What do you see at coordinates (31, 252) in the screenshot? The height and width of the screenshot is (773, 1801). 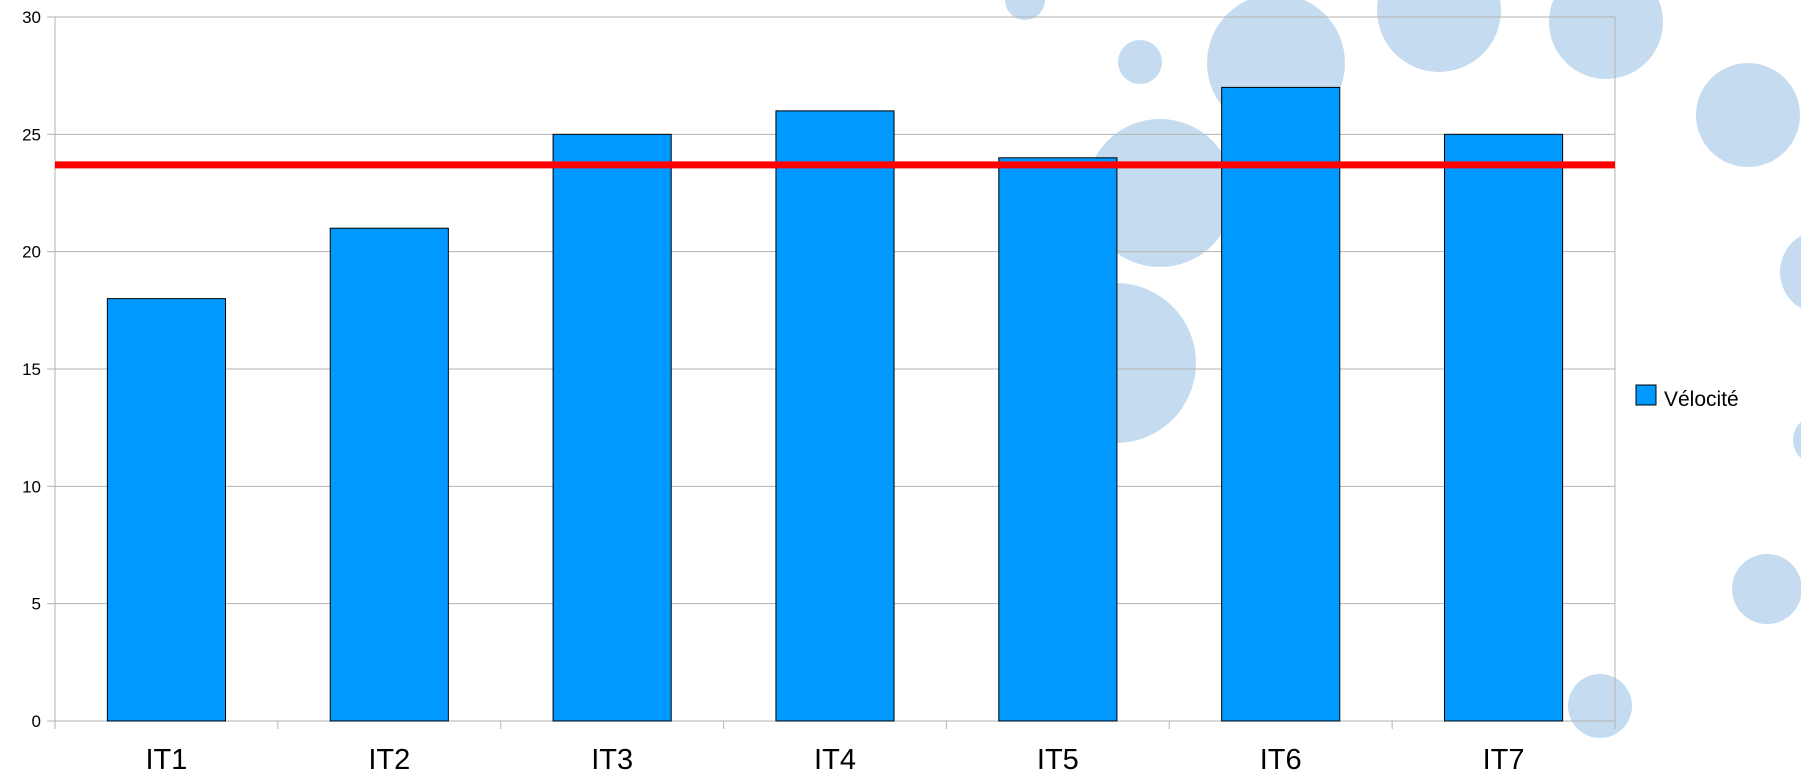 I see `y-tick-label: 20` at bounding box center [31, 252].